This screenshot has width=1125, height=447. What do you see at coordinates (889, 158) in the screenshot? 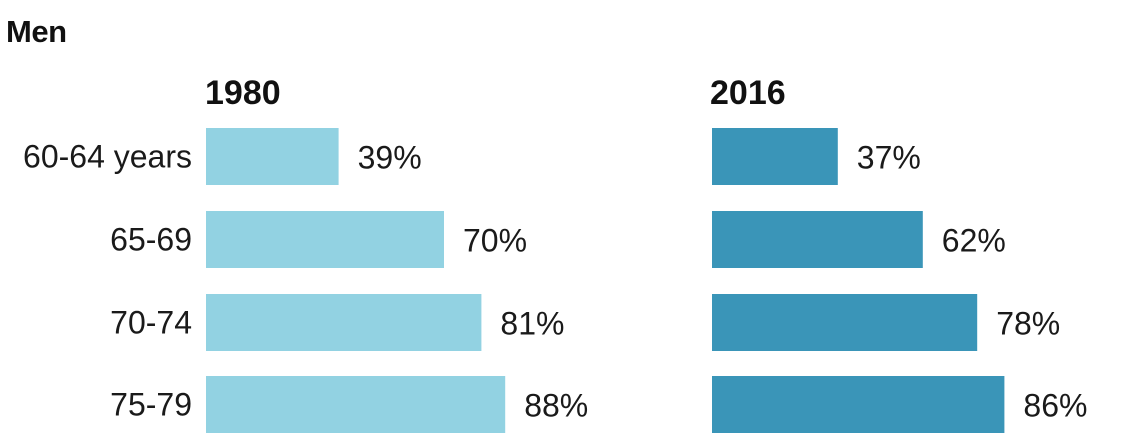
I see `value-label-2016-0: 37%` at bounding box center [889, 158].